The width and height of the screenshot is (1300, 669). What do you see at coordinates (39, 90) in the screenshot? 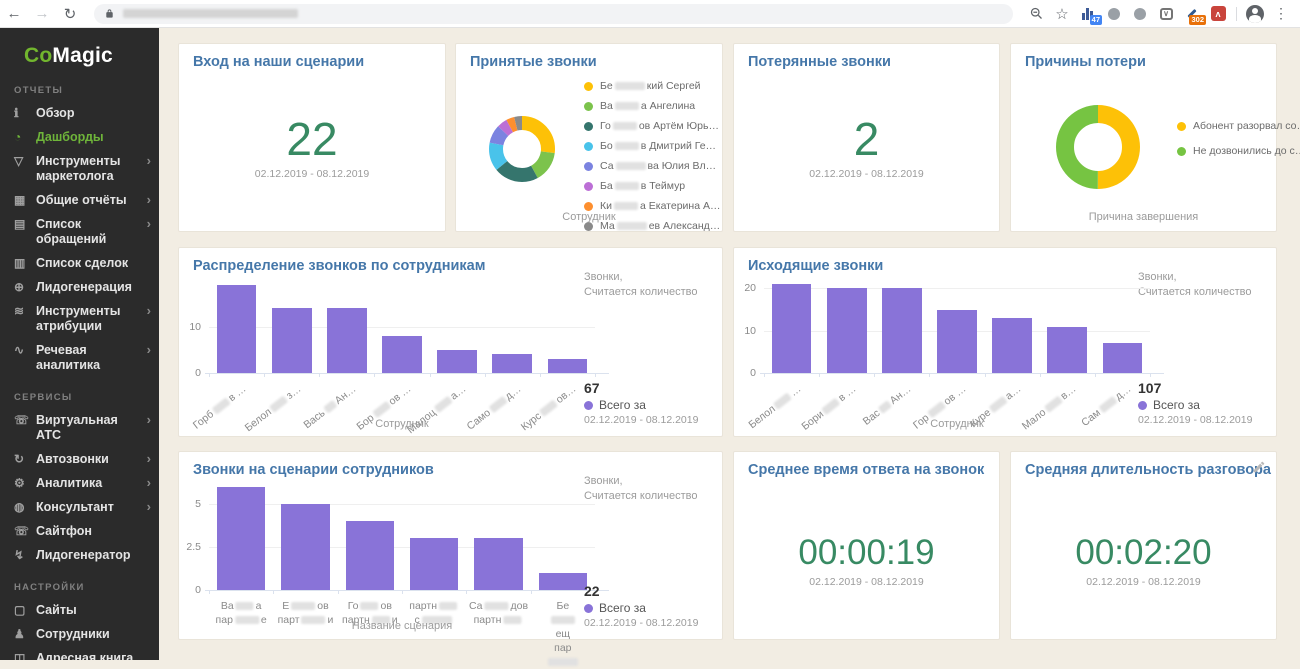
I see `sidebar-section-label: ОТЧЕТЫ` at bounding box center [39, 90].